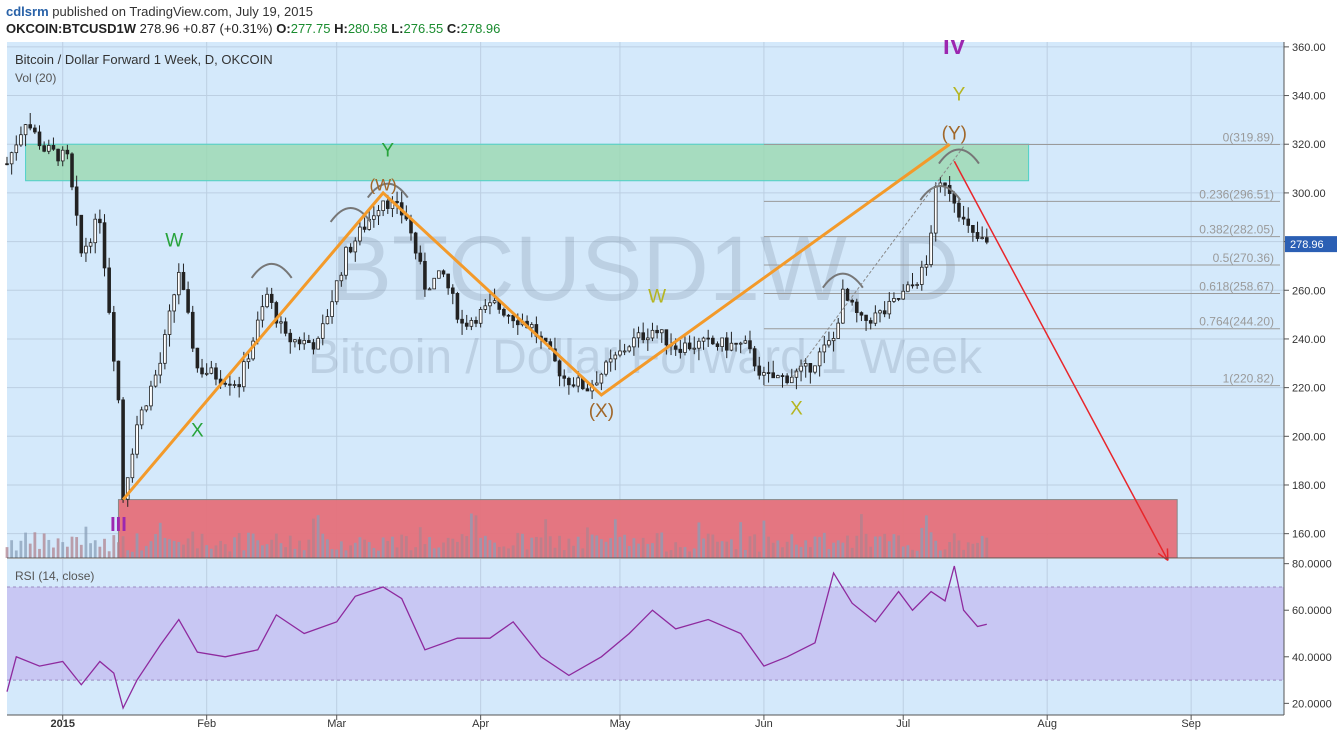  I want to click on x-tick-label: Mar, so click(336, 724).